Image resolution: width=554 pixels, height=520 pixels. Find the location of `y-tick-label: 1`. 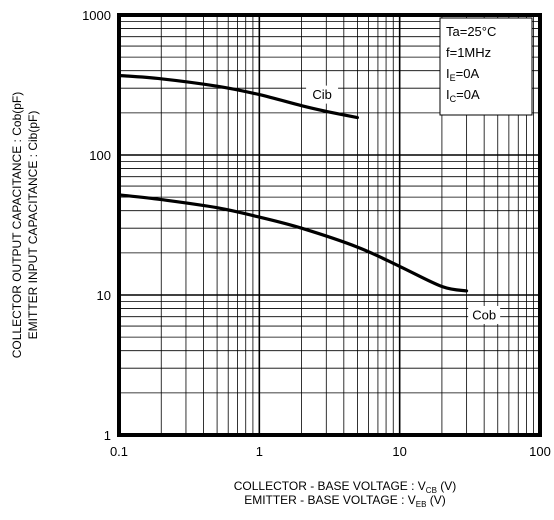

y-tick-label: 1 is located at coordinates (107, 435).